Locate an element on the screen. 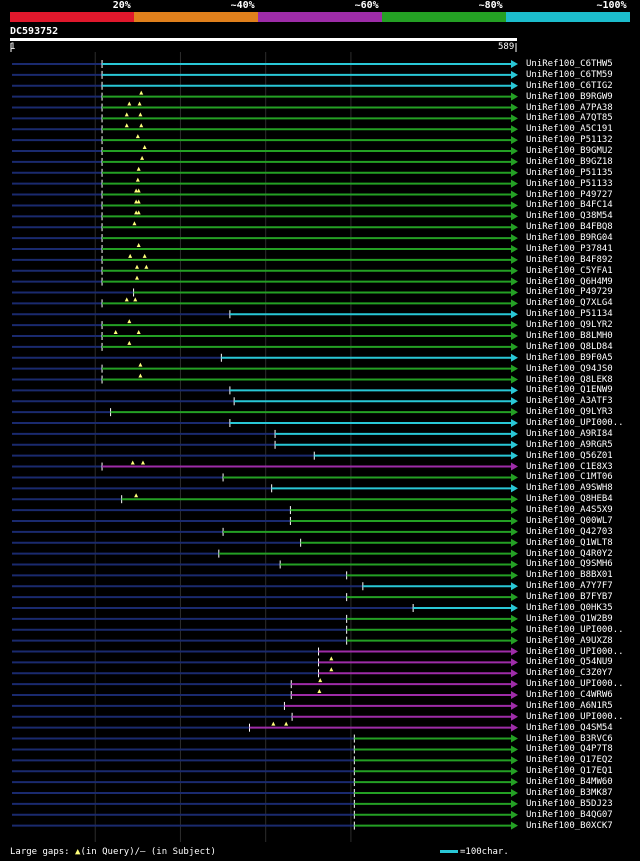 This screenshot has width=640, height=861. hit-label: UniRef100_A9SWH8 is located at coordinates (569, 488).